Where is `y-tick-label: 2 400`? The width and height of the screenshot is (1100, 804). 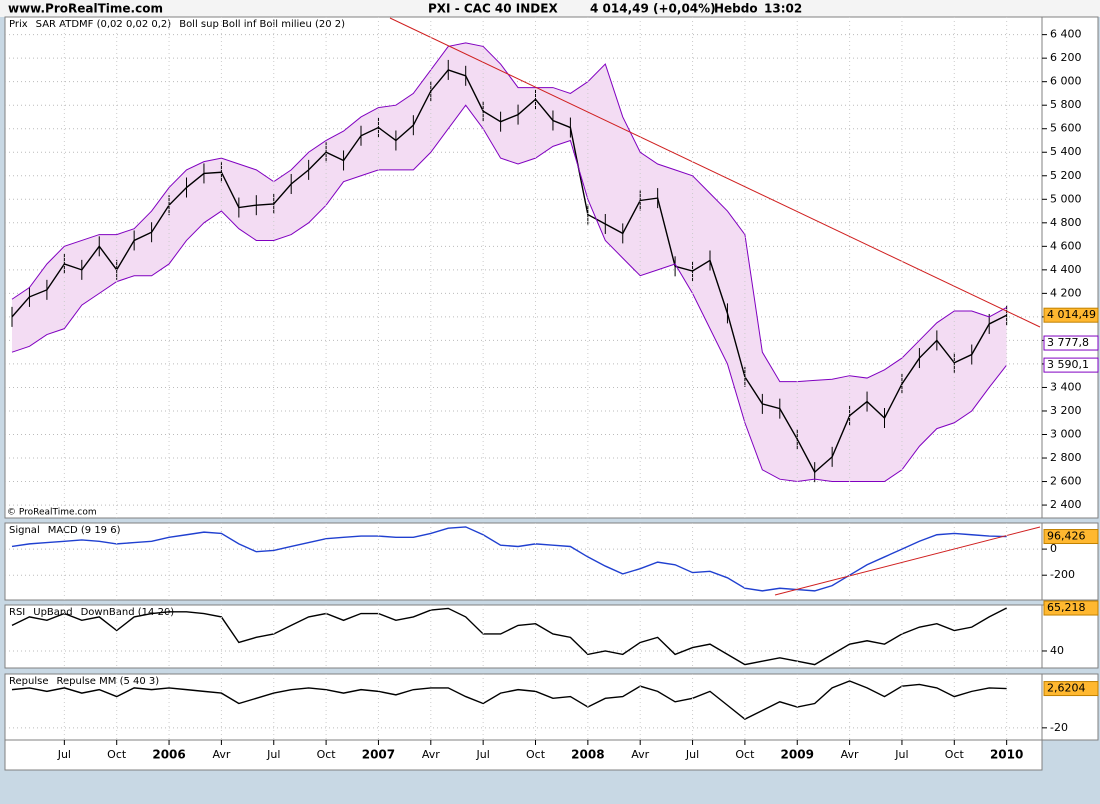
y-tick-label: 2 400 is located at coordinates (1066, 504).